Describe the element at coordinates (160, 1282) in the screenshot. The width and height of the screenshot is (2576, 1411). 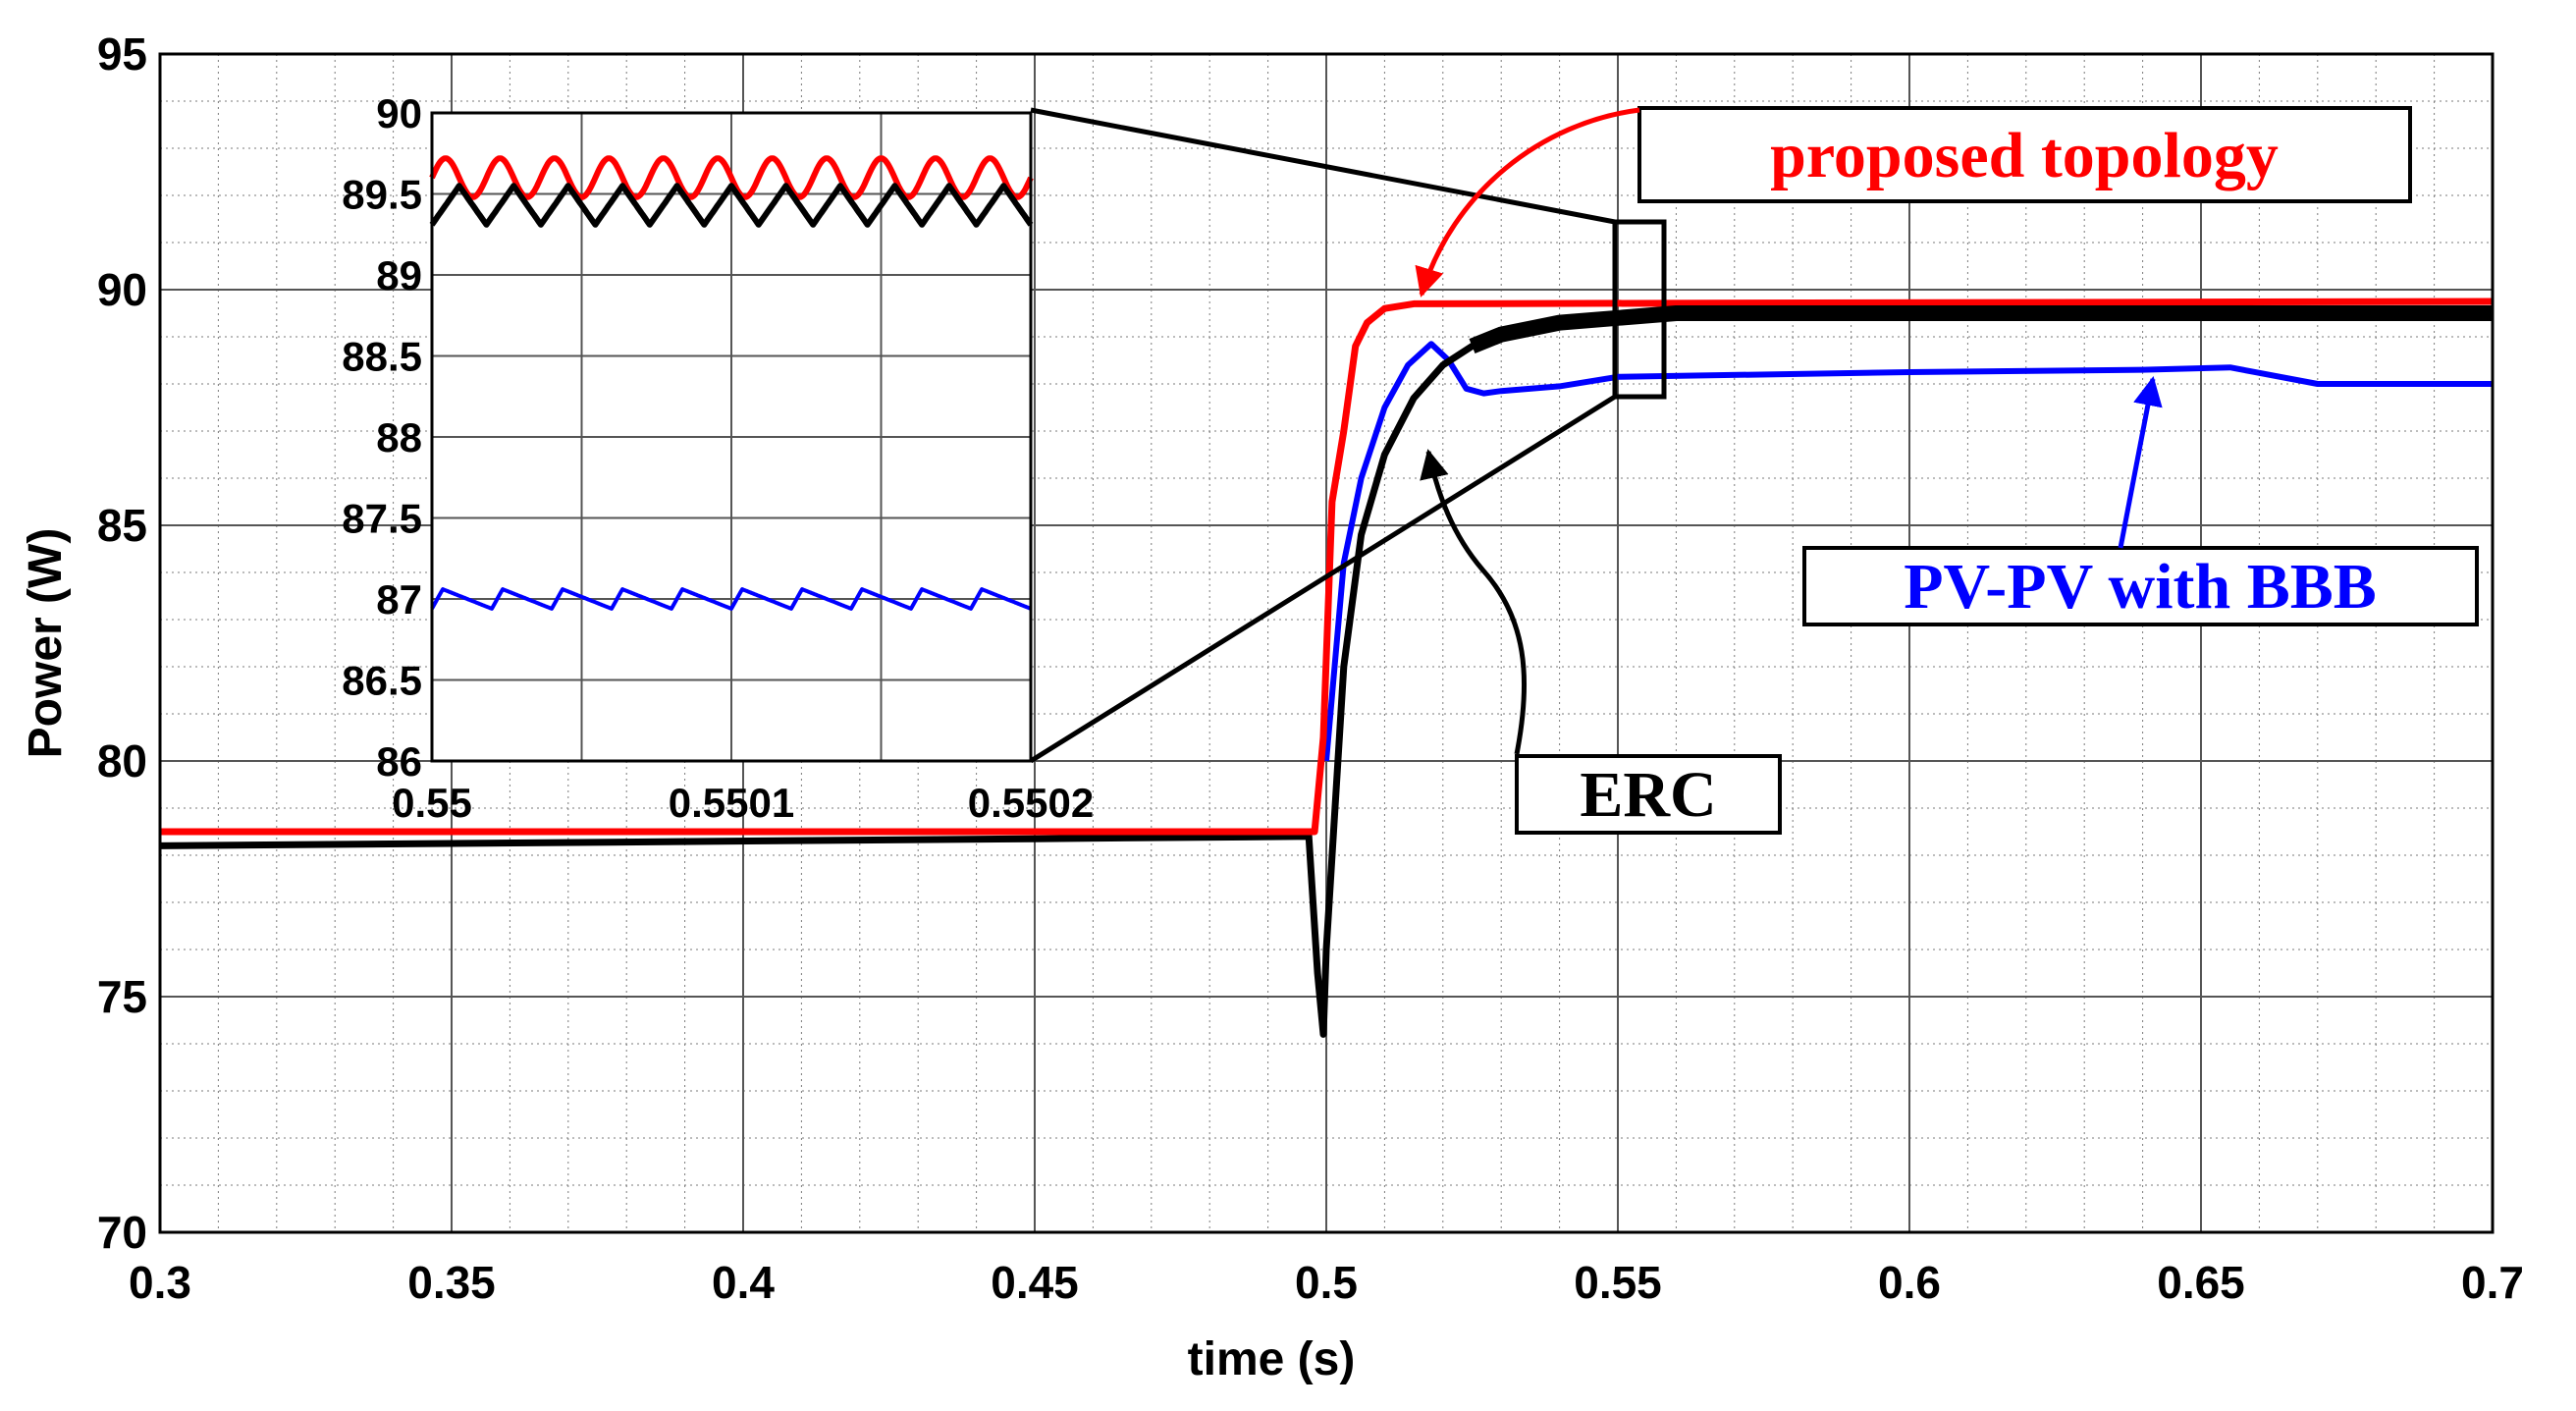
I see `x-tick-label: 0.3` at that location.